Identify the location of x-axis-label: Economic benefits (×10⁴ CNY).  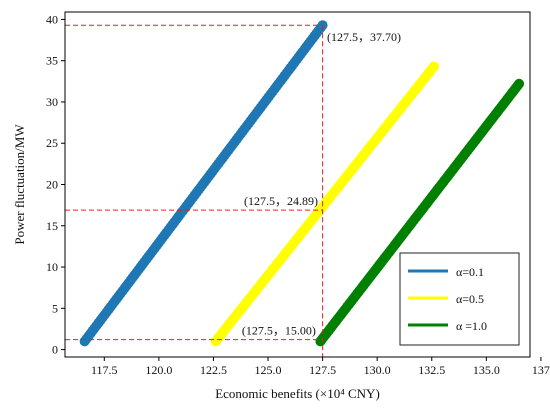
(297, 393).